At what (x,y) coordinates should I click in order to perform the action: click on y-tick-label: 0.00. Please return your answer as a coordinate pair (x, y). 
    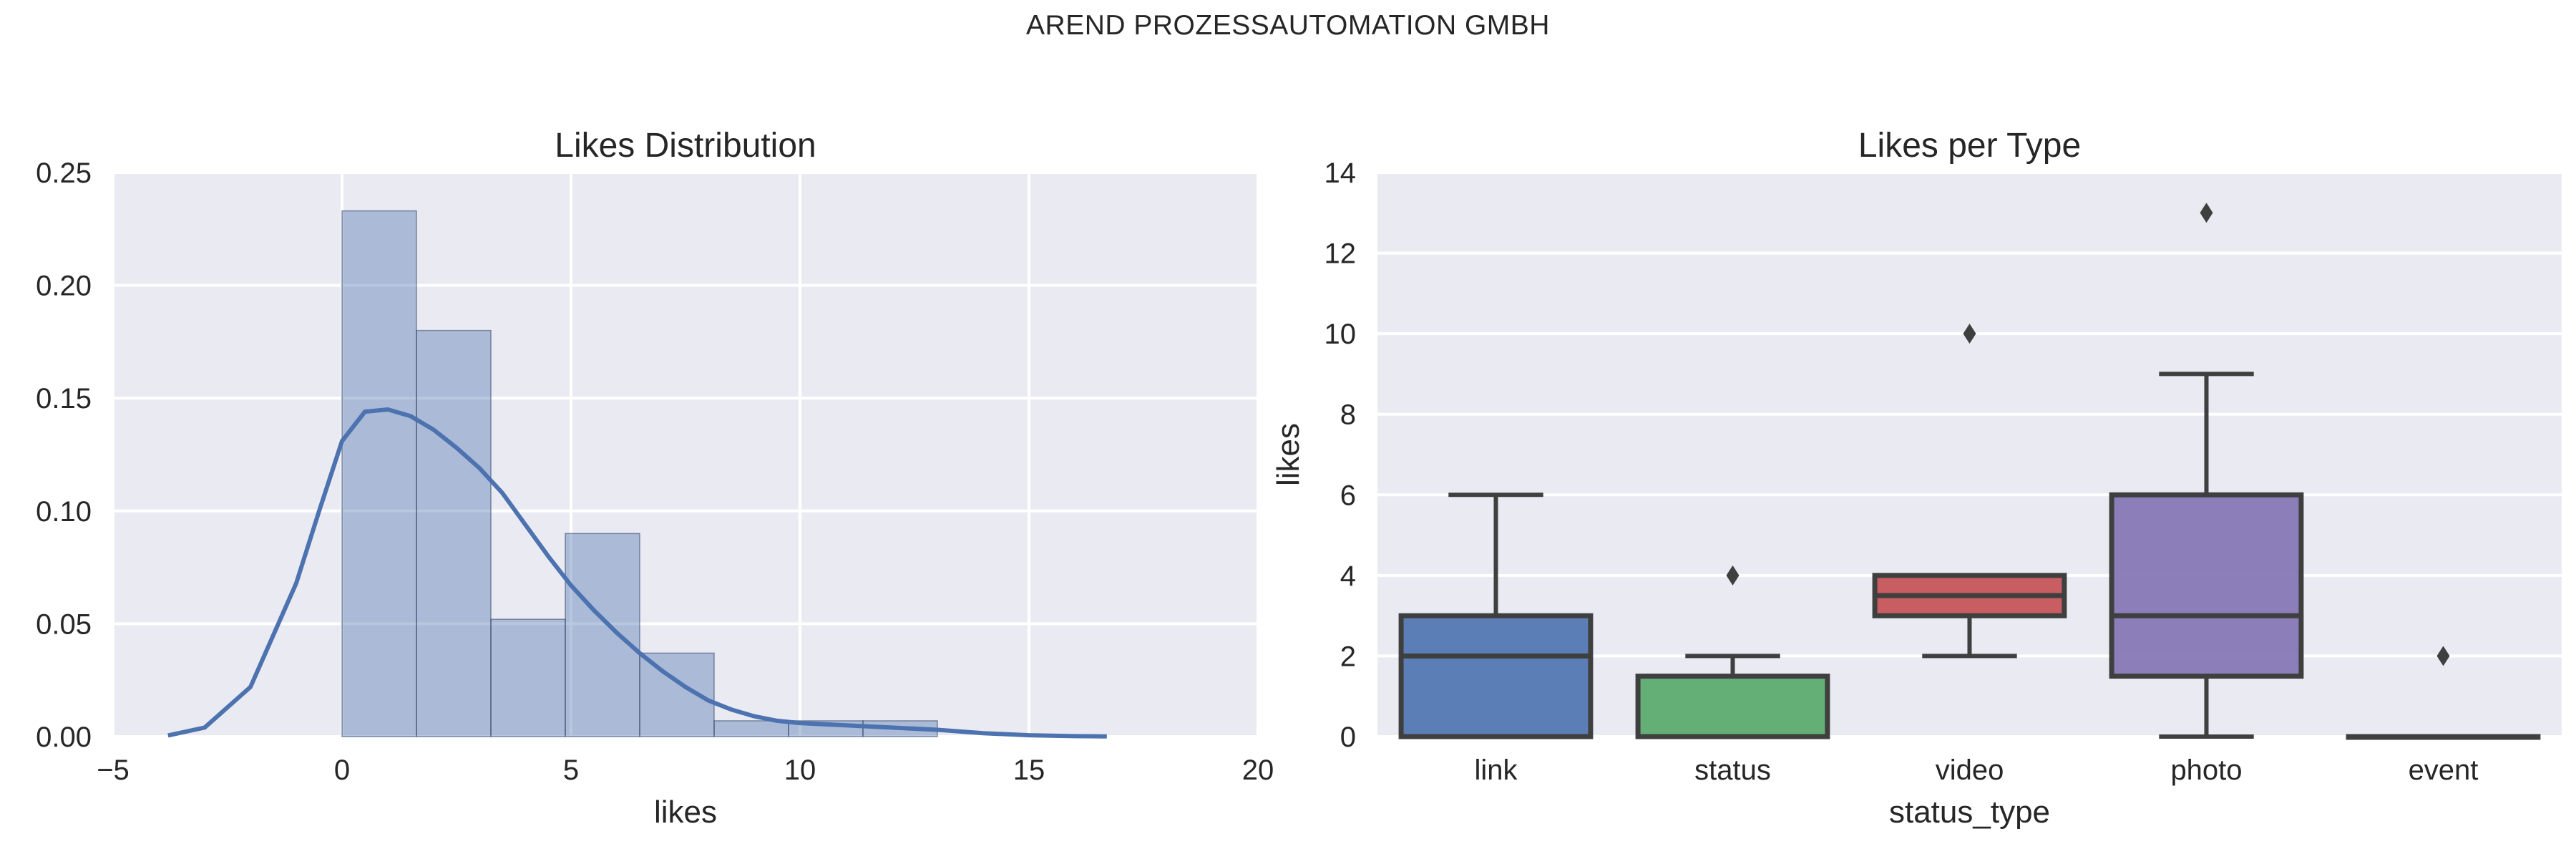
    Looking at the image, I should click on (64, 737).